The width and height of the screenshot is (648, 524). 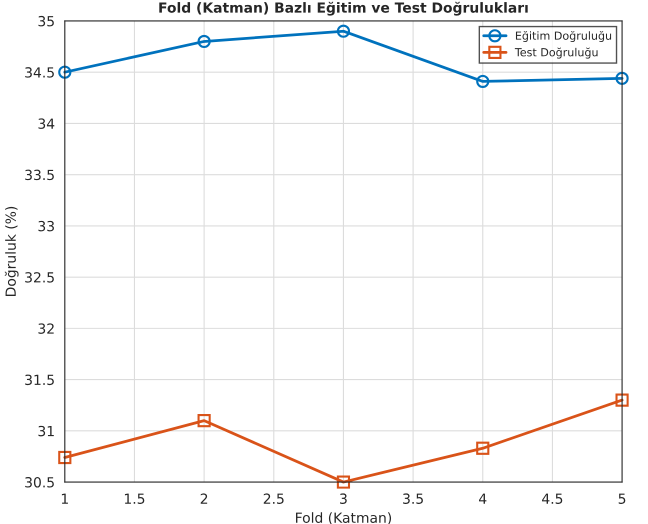 I want to click on x-tick-label: 1, so click(x=65, y=499).